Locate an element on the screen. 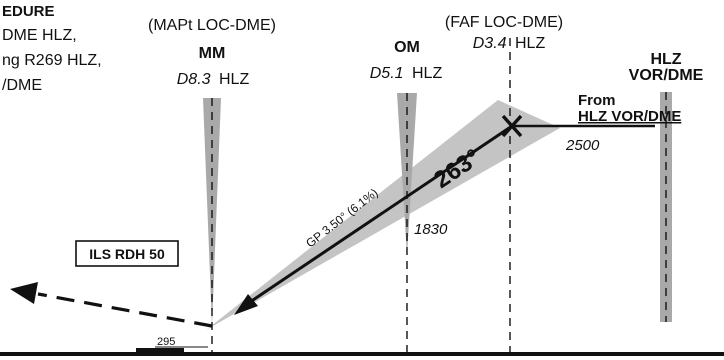 This screenshot has width=724, height=360. initial-altitude-label: 2500 is located at coordinates (582, 145).